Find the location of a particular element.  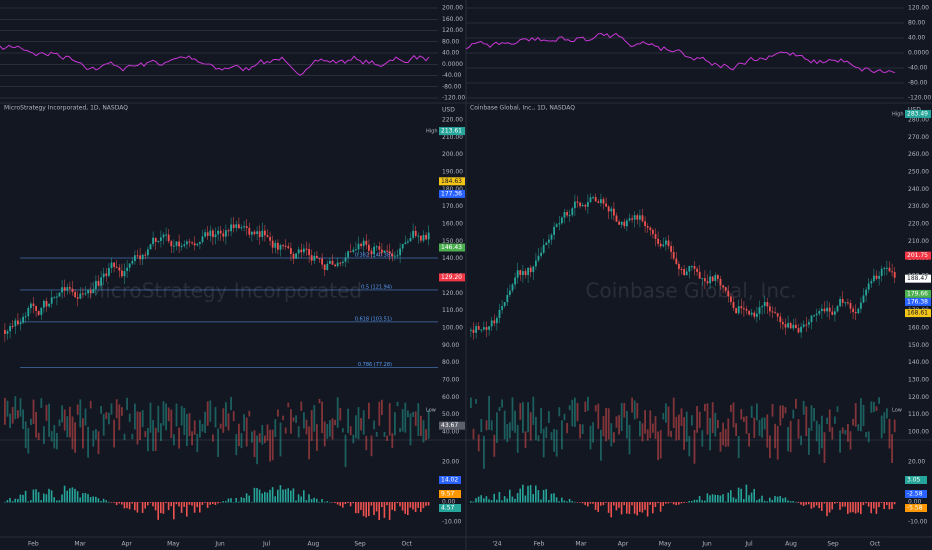

osc-tick-label: 0.0000 is located at coordinates (452, 64).